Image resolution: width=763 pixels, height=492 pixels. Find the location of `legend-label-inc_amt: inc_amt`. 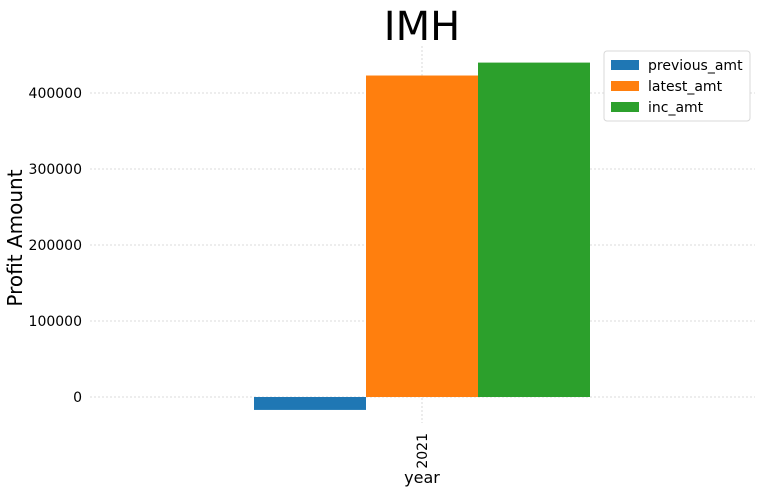

legend-label-inc_amt: inc_amt is located at coordinates (676, 108).